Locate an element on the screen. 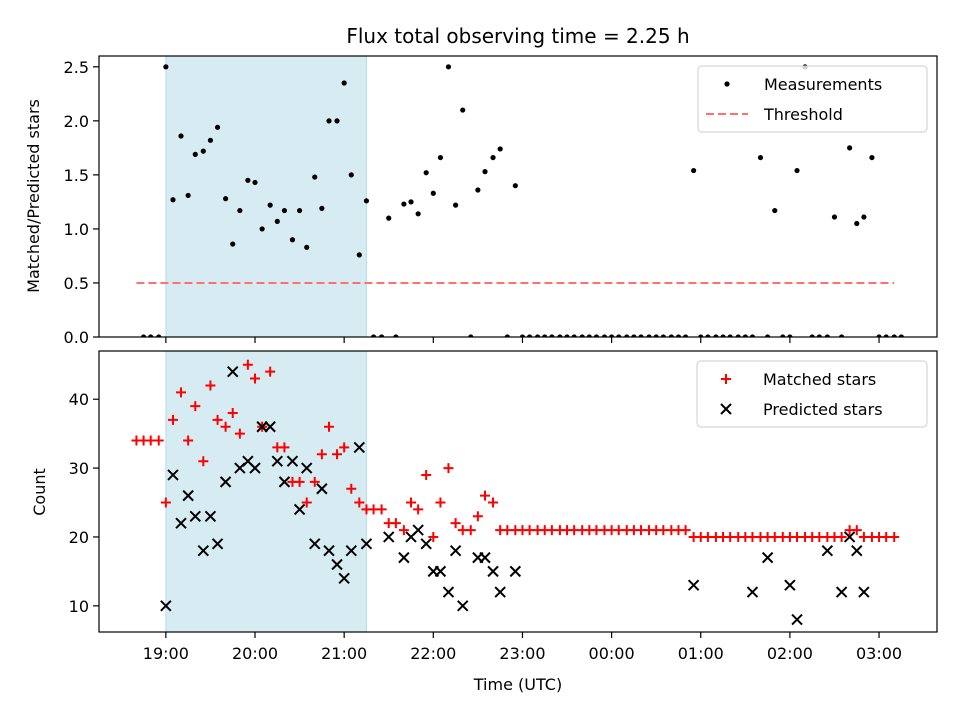 Image resolution: width=960 pixels, height=720 pixels. top-legend-measurements-swatch is located at coordinates (727, 84).